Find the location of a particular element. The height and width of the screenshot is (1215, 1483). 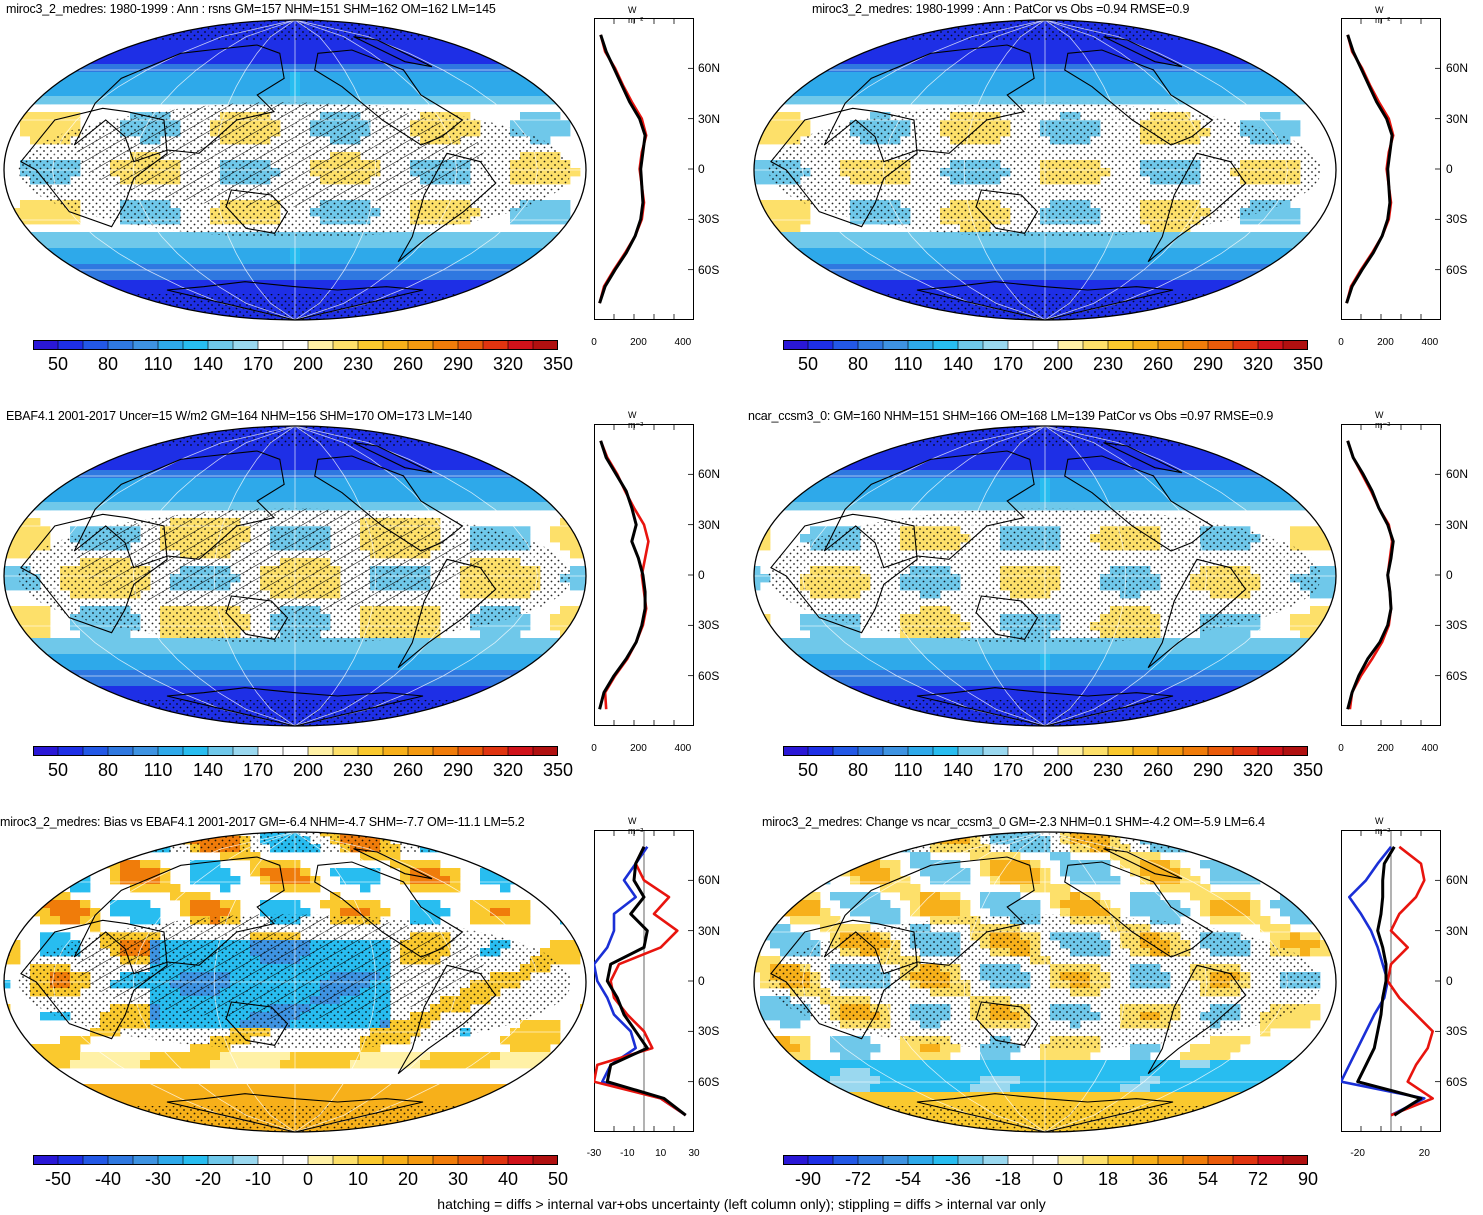

colorbar-tick-label: 10 is located at coordinates (358, 1179).